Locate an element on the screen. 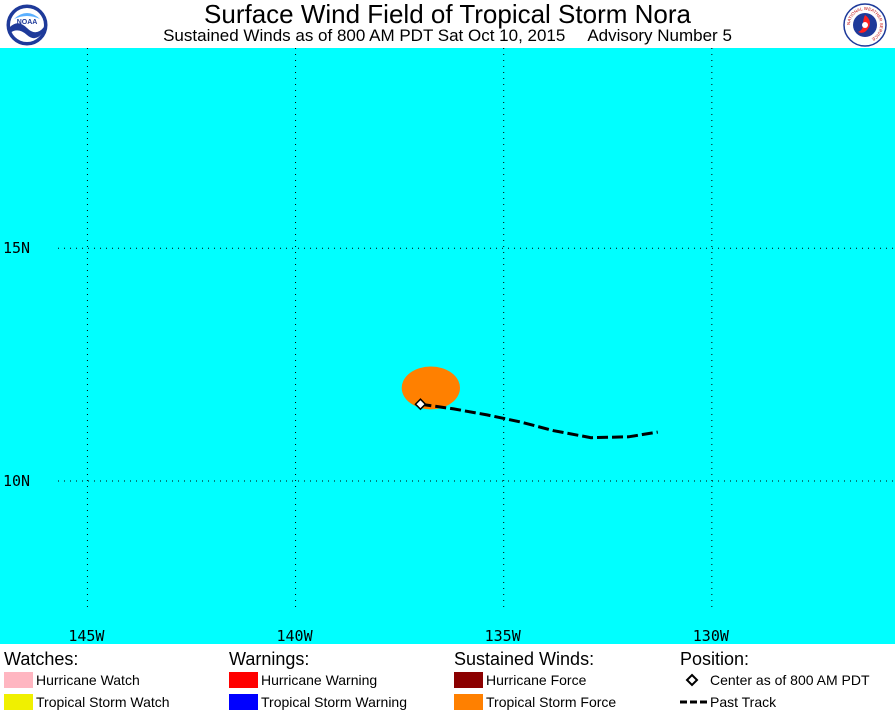 This screenshot has height=716, width=895. past-track-label: Past Track is located at coordinates (743, 702).